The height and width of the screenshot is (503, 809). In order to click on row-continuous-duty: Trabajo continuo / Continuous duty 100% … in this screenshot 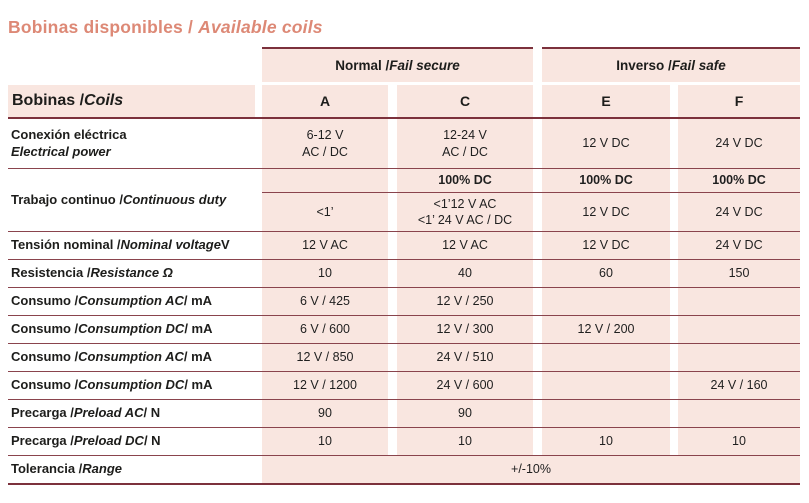, I will do `click(404, 200)`.